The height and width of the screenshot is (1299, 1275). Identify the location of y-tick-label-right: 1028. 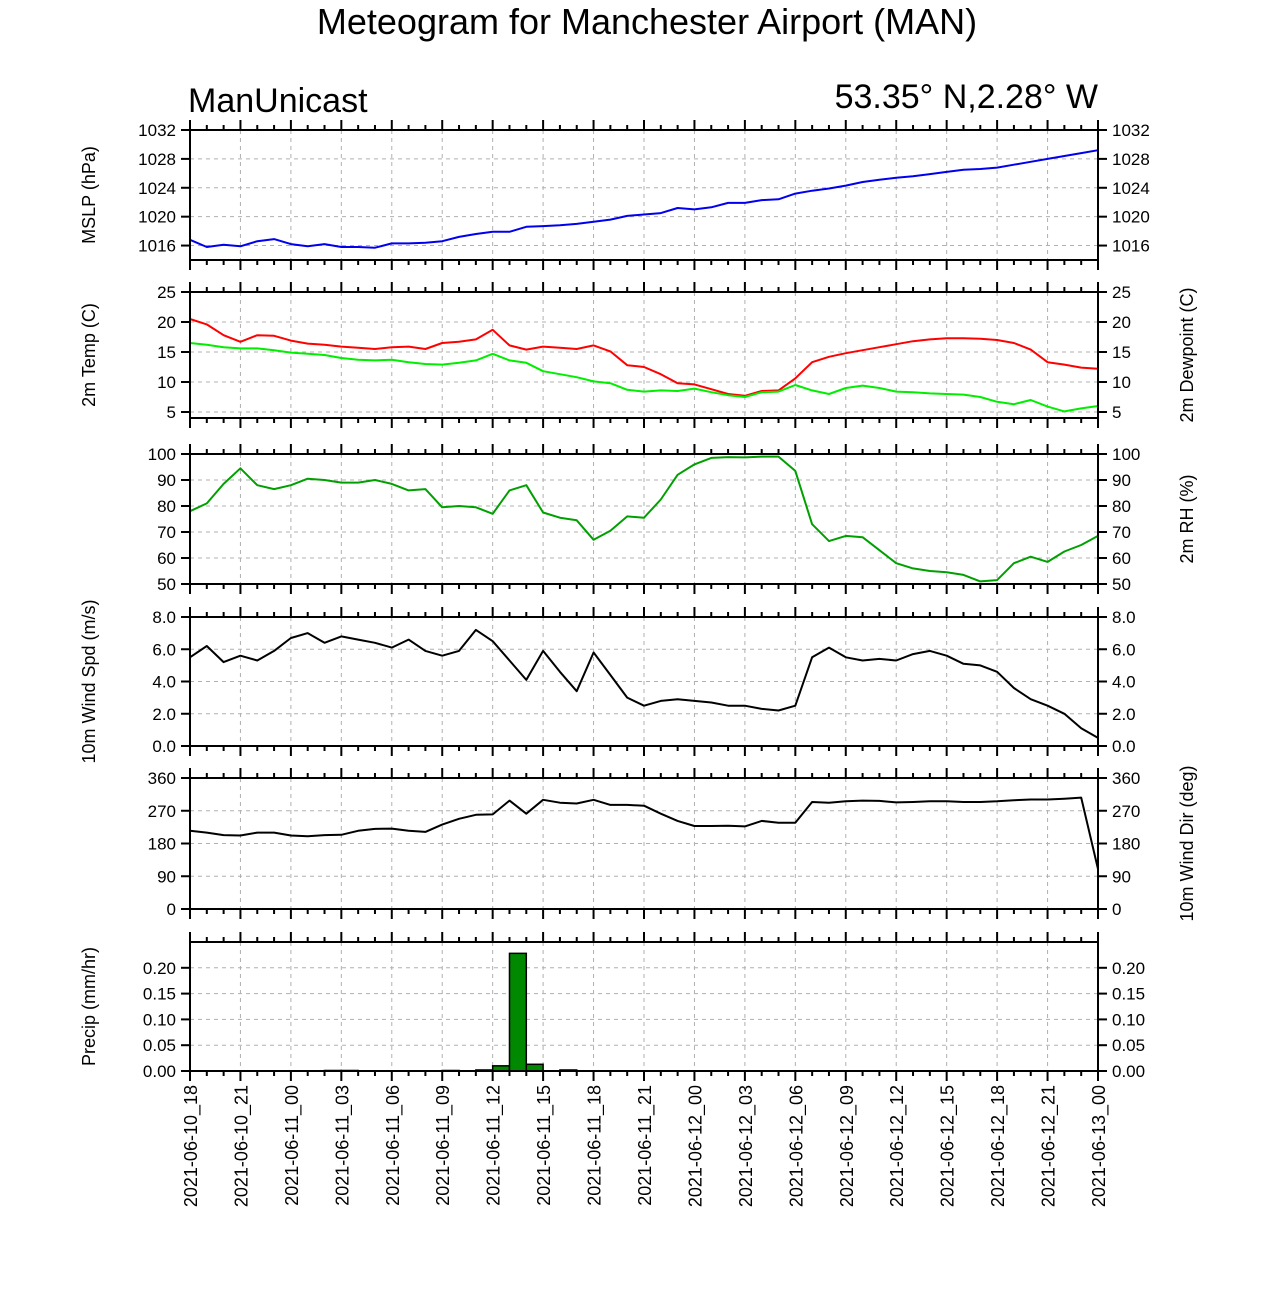
(1131, 159).